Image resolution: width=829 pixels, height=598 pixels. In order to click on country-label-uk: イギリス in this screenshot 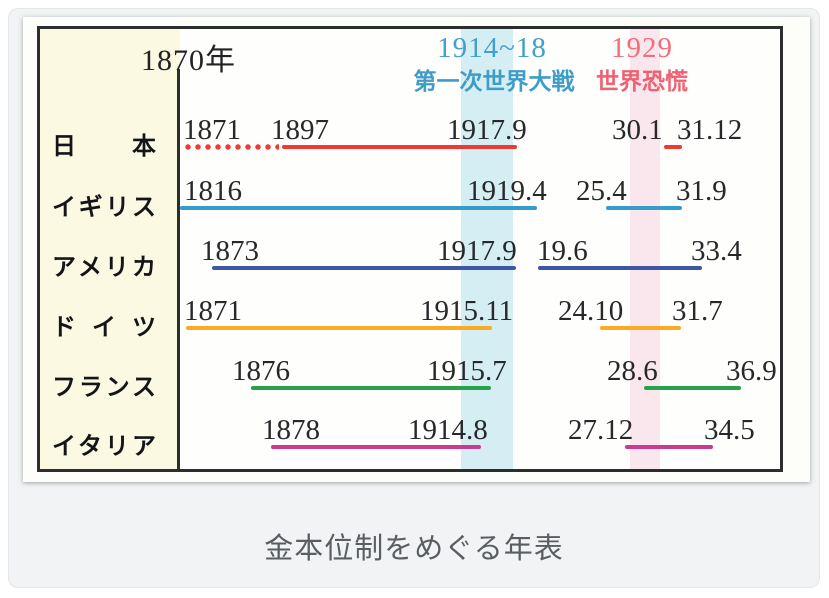, I will do `click(104, 207)`.